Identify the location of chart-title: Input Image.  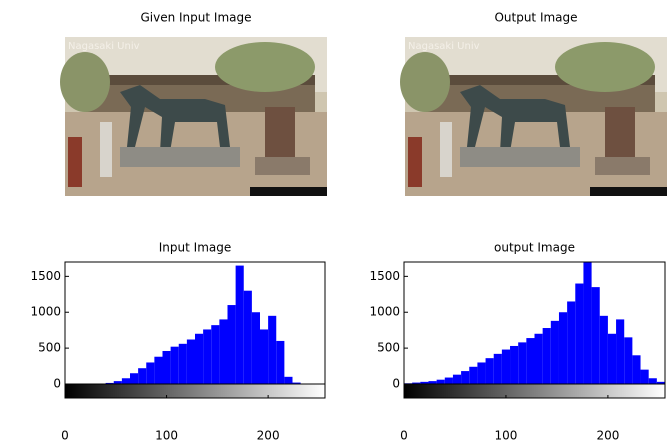
(195, 248).